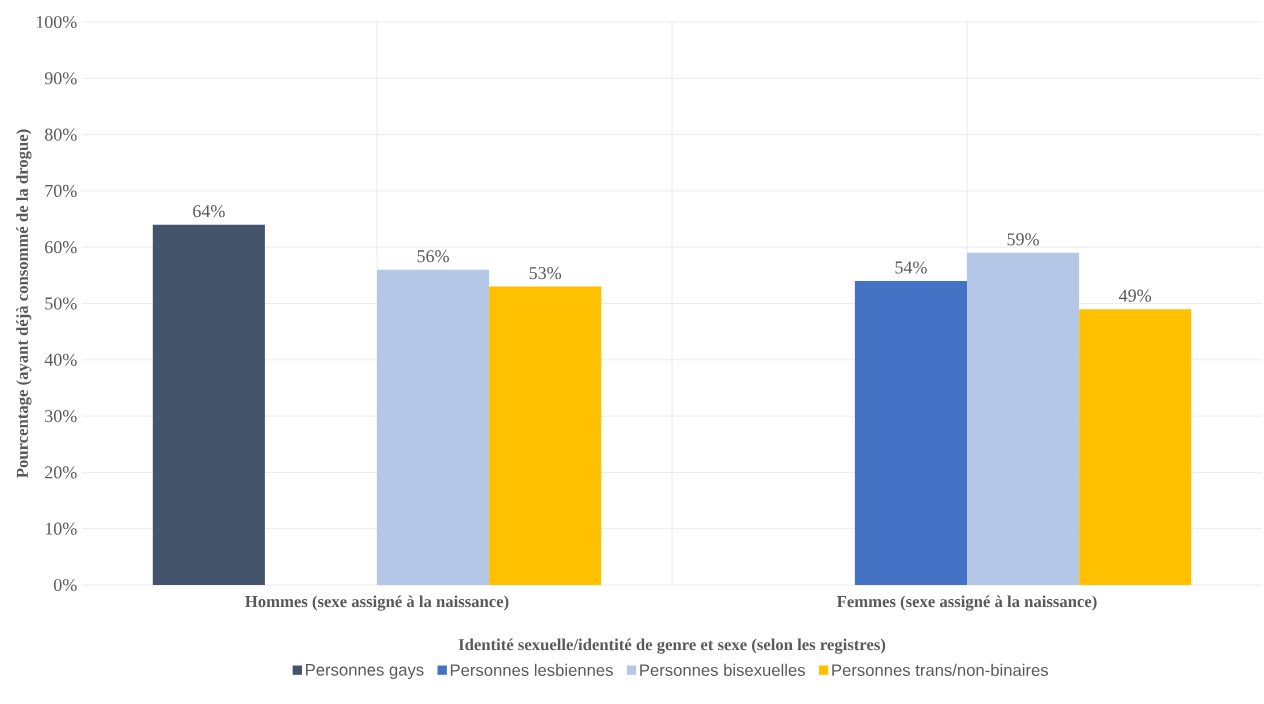 This screenshot has height=704, width=1264. Describe the element at coordinates (1023, 239) in the screenshot. I see `data-label: 59%` at that location.